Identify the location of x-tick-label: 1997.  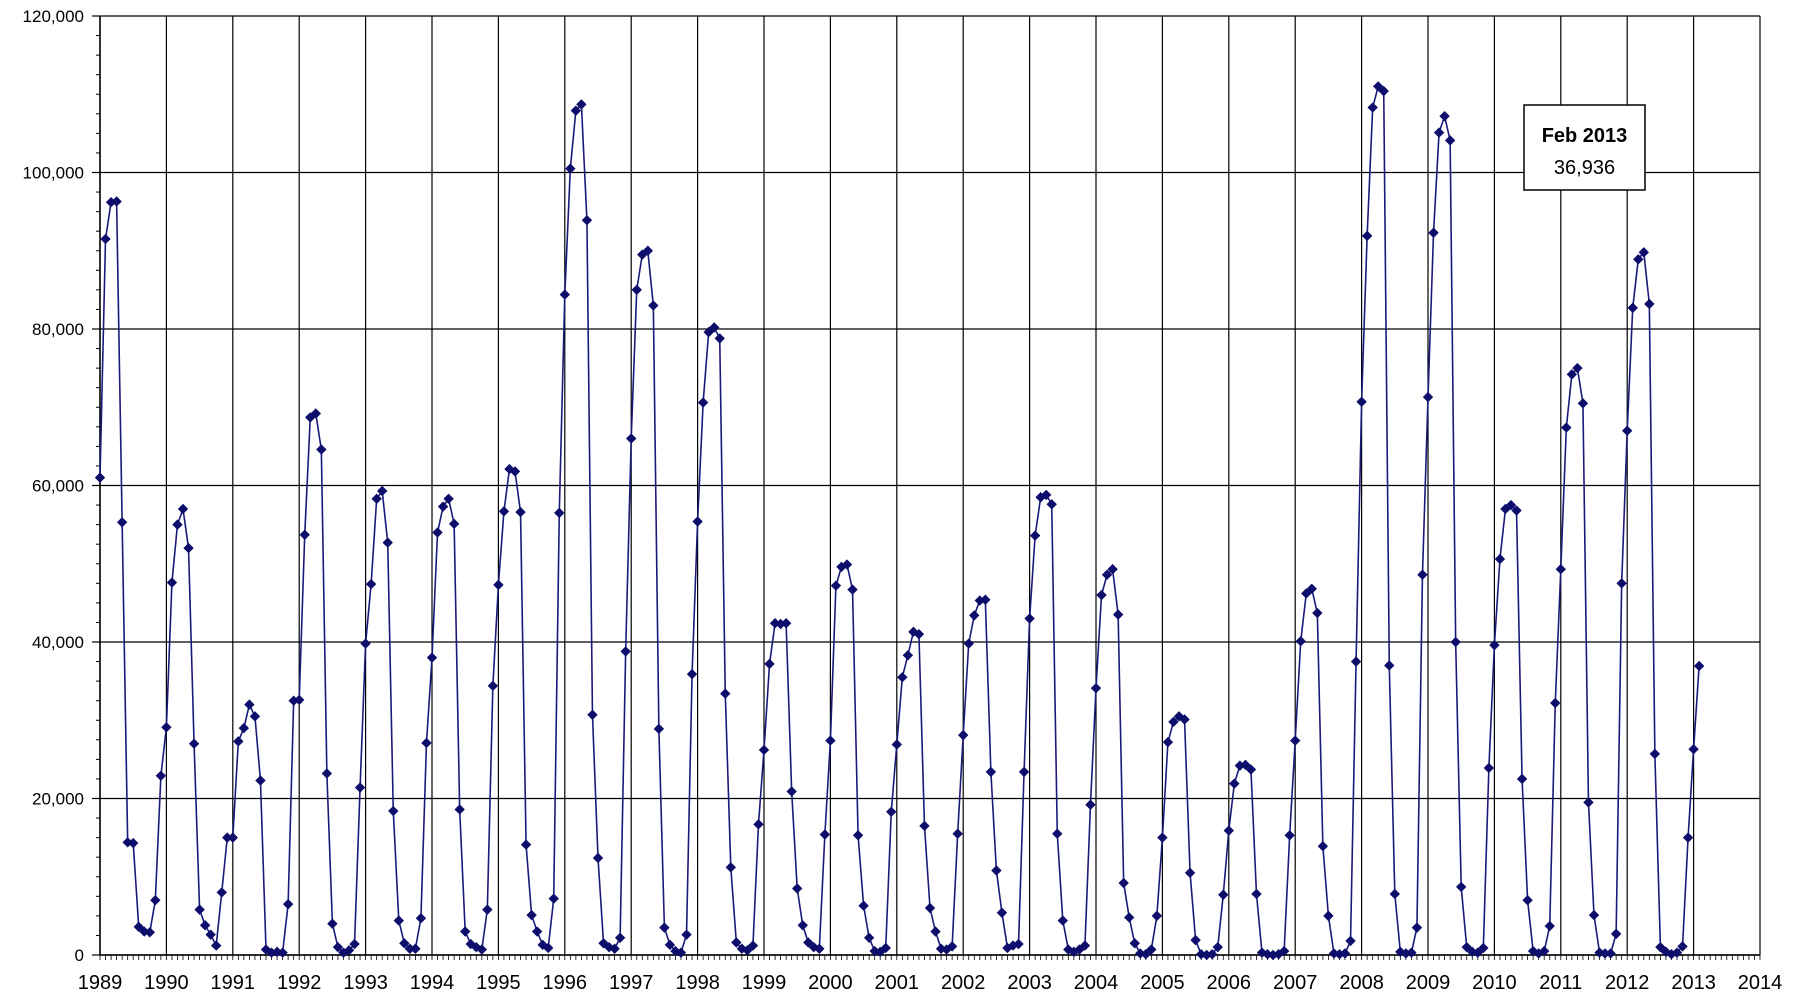
(631, 983).